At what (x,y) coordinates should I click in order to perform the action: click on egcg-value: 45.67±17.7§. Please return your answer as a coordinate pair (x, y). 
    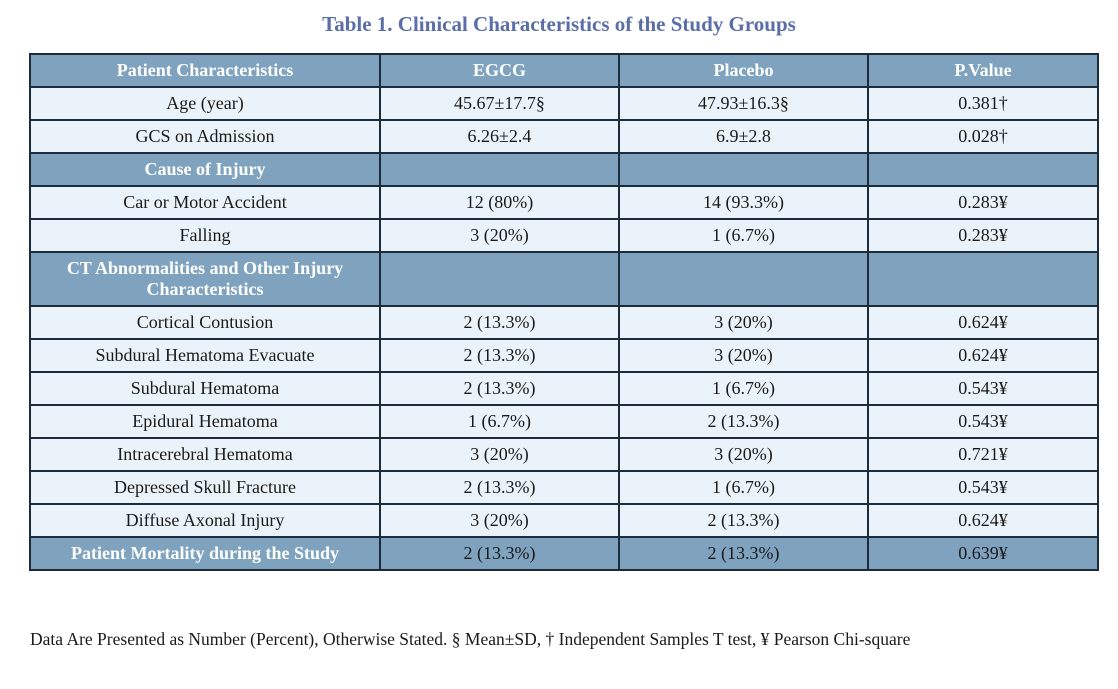
    Looking at the image, I should click on (499, 103).